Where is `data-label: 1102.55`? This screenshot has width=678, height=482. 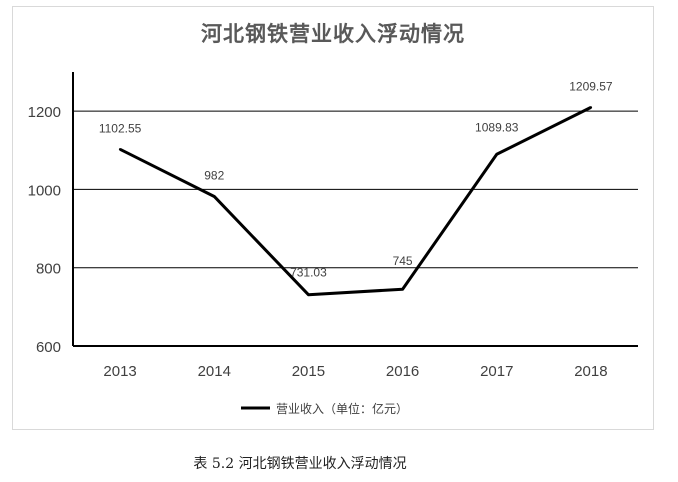 data-label: 1102.55 is located at coordinates (120, 128).